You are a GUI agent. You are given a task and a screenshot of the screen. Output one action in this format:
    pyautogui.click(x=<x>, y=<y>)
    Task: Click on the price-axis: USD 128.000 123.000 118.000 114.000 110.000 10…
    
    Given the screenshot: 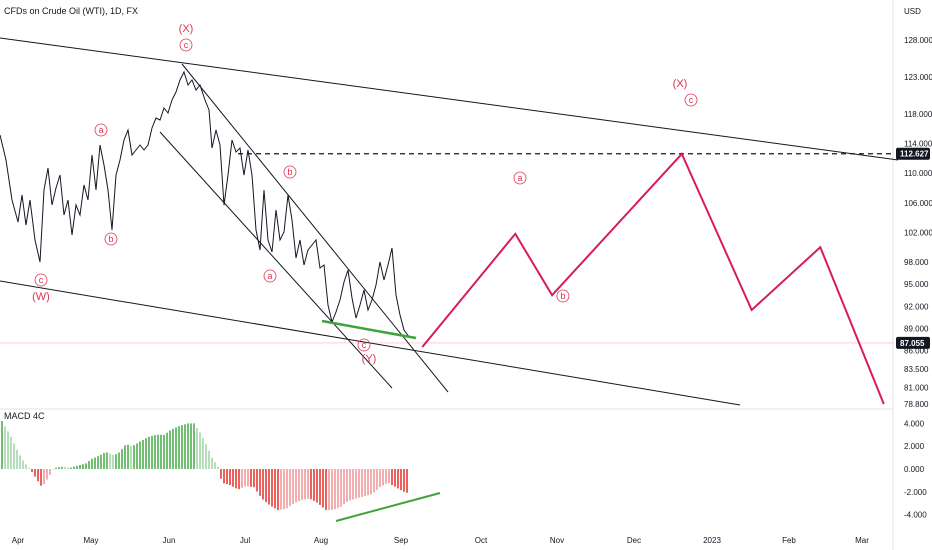 What is the action you would take?
    pyautogui.click(x=914, y=208)
    